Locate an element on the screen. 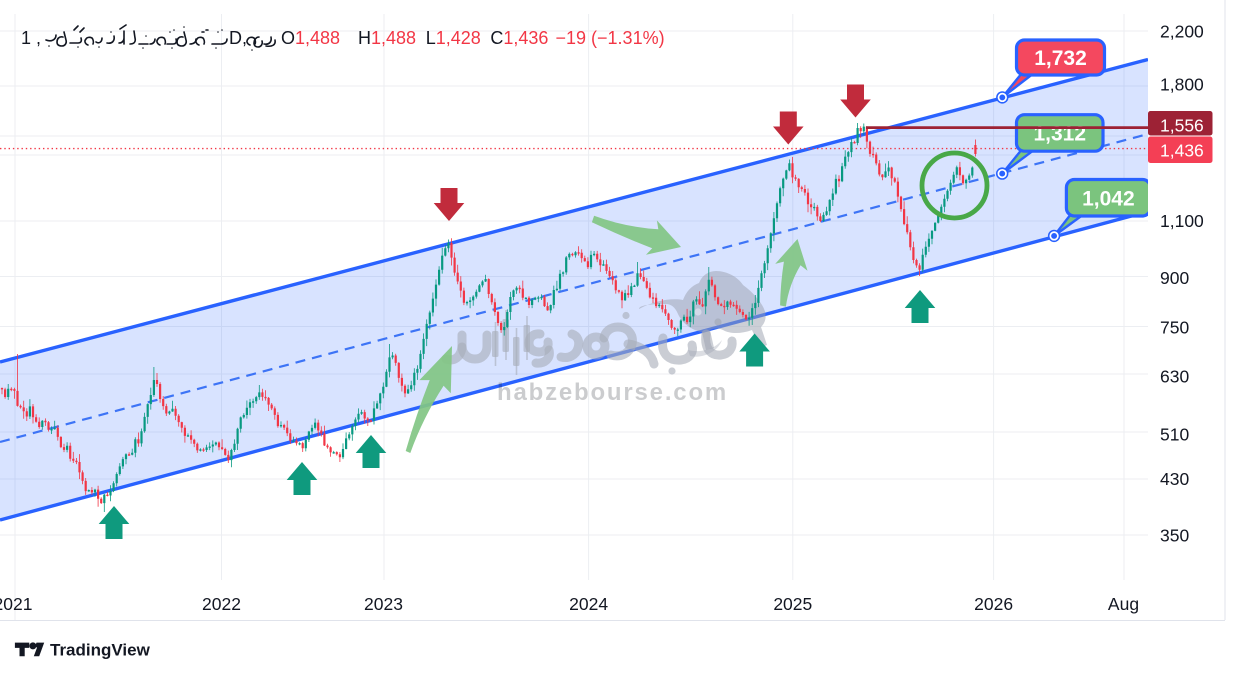  svg-text: O1,488 is located at coordinates (310, 38).